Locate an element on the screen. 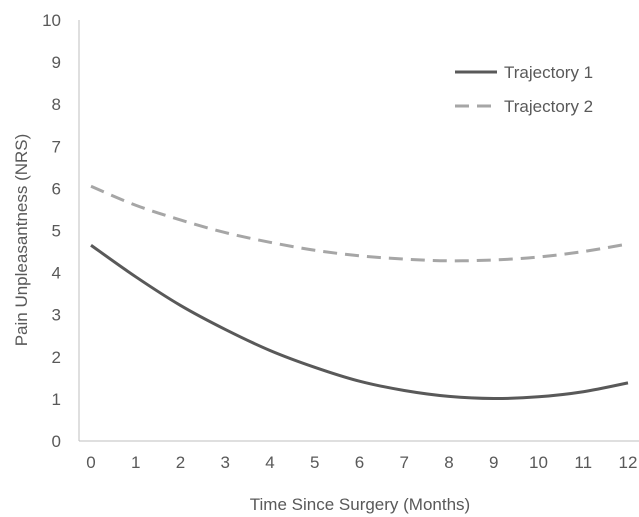 This screenshot has height=517, width=639. x-tick-label: 5 is located at coordinates (314, 462).